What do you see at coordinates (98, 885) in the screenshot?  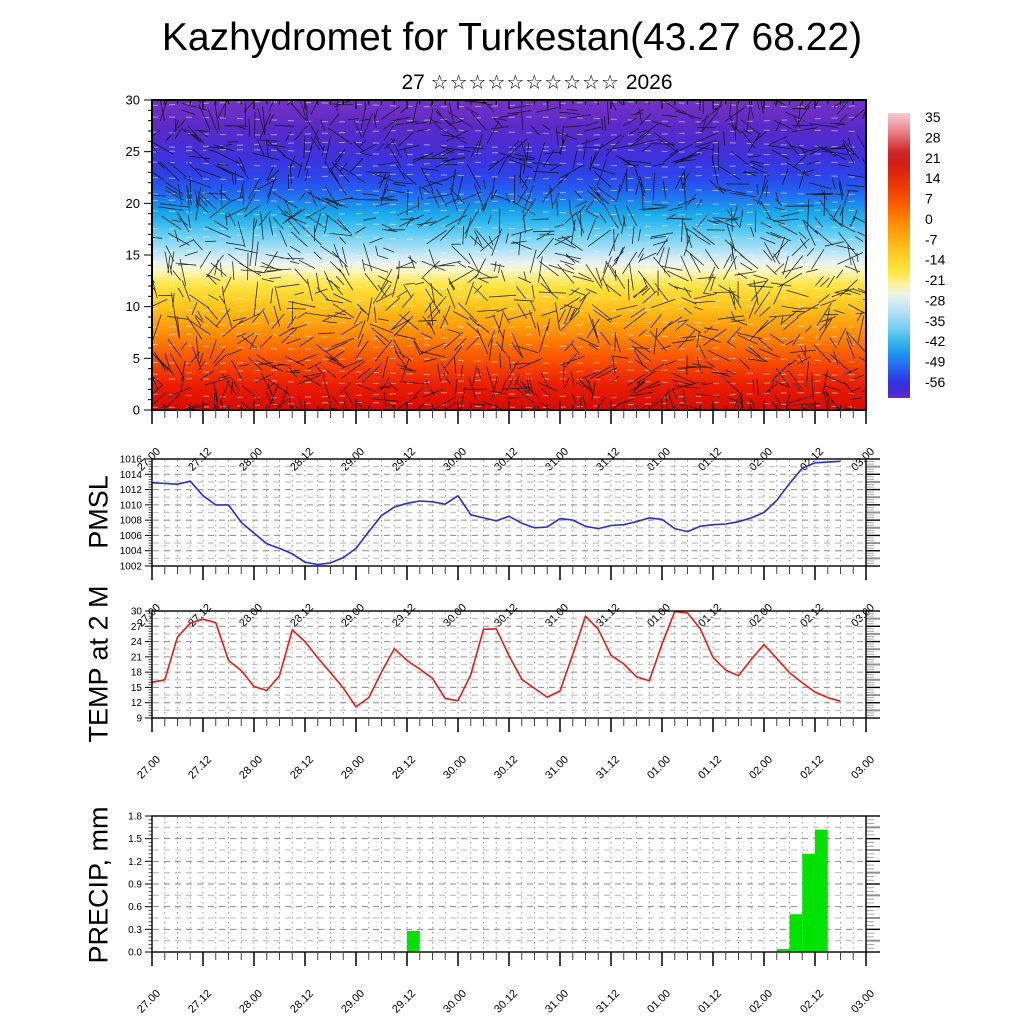 I see `precip-axis-title: PRECIP, mm` at bounding box center [98, 885].